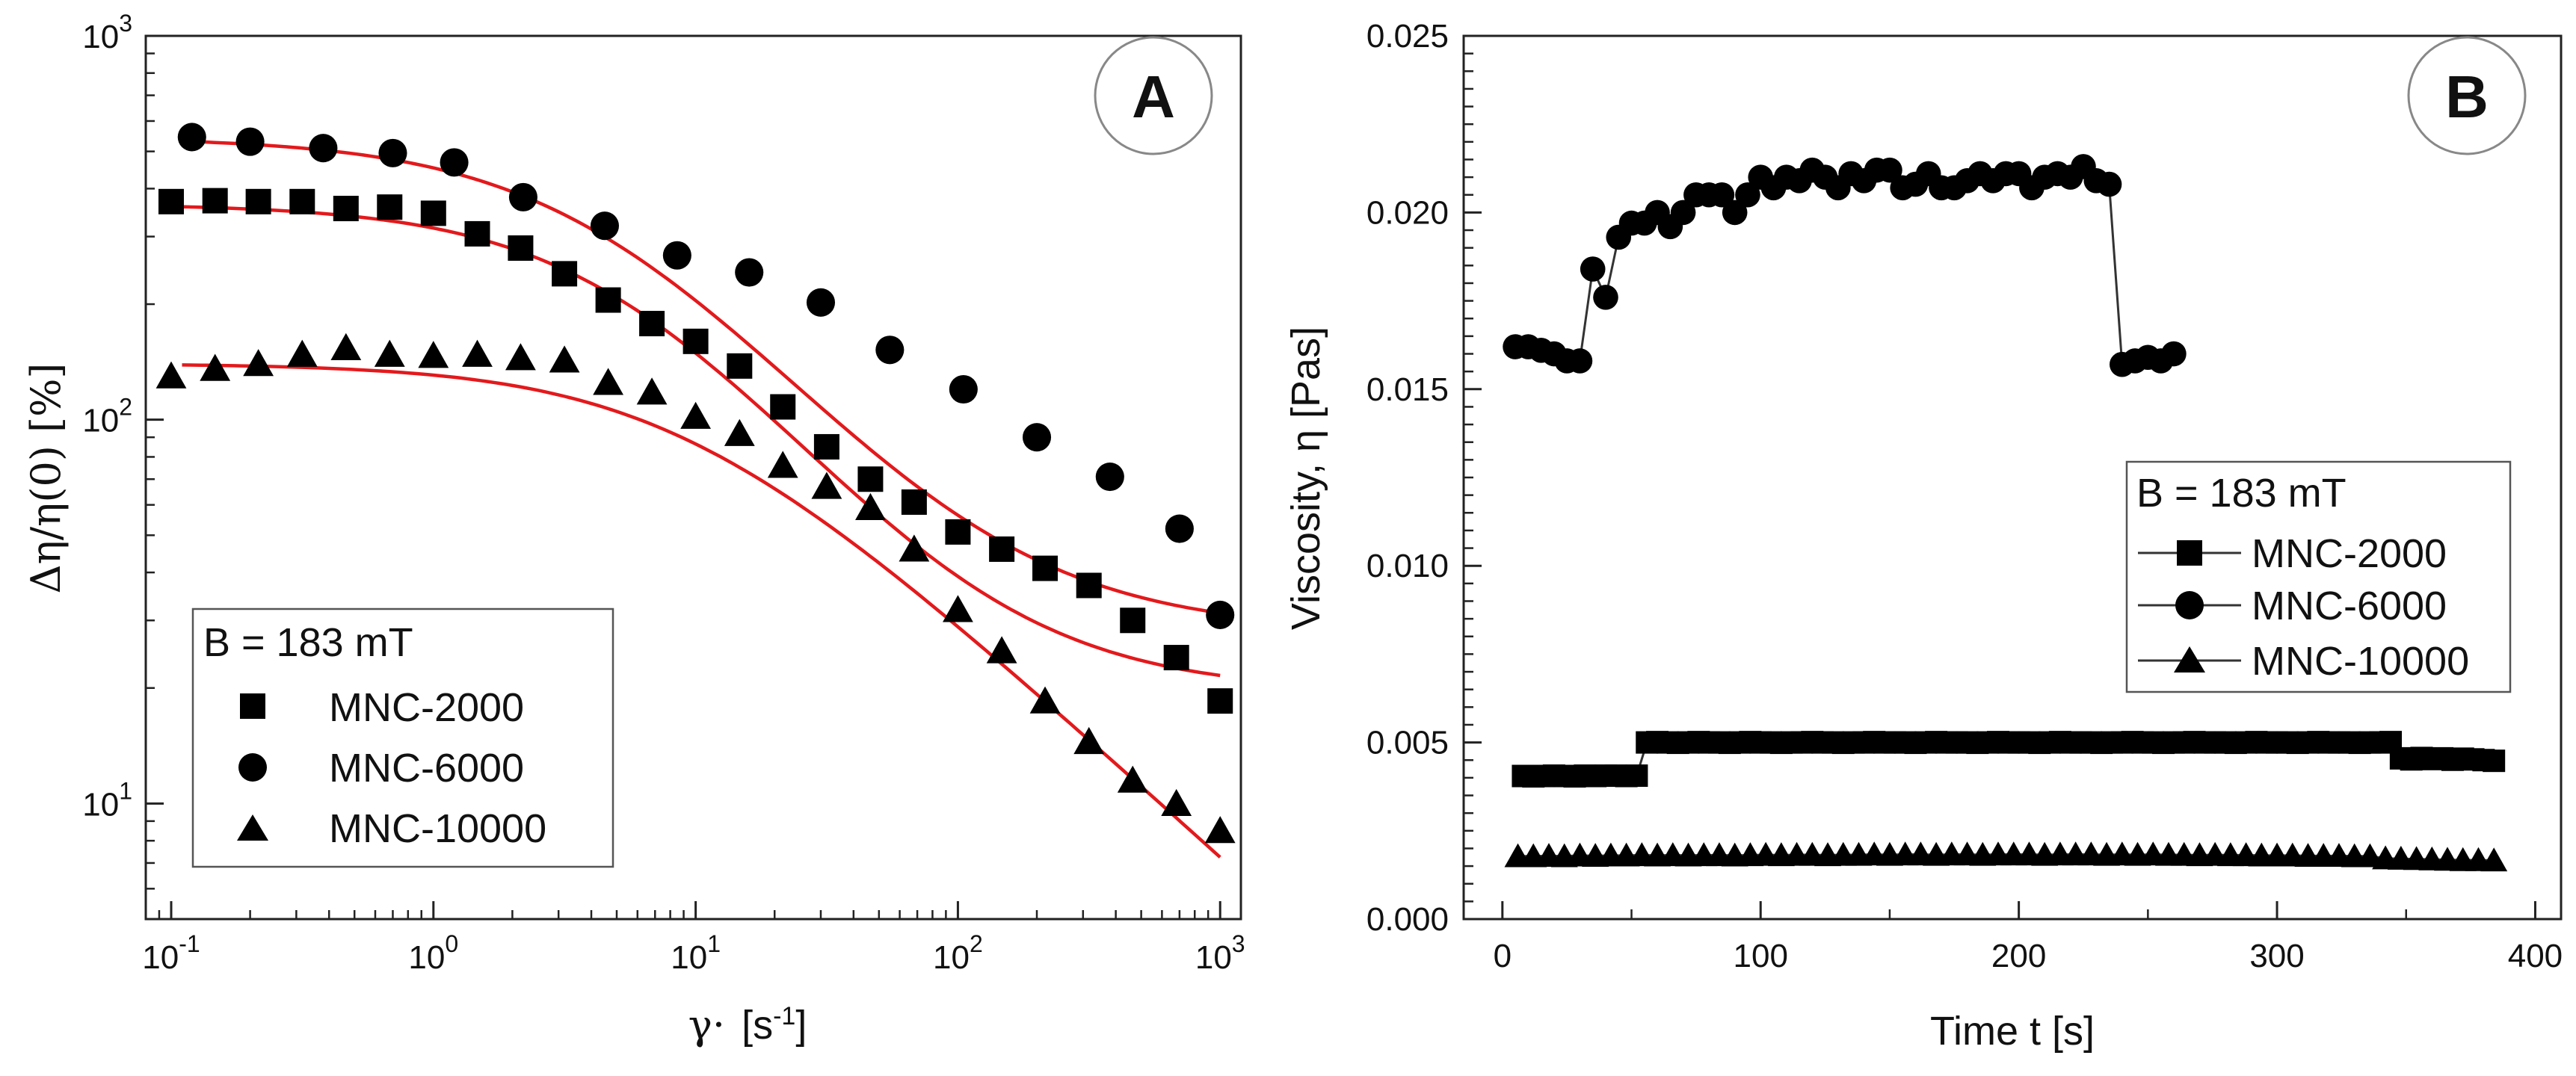 The height and width of the screenshot is (1076, 2576). I want to click on panel-b-x-tick-label: 300, so click(2276, 956).